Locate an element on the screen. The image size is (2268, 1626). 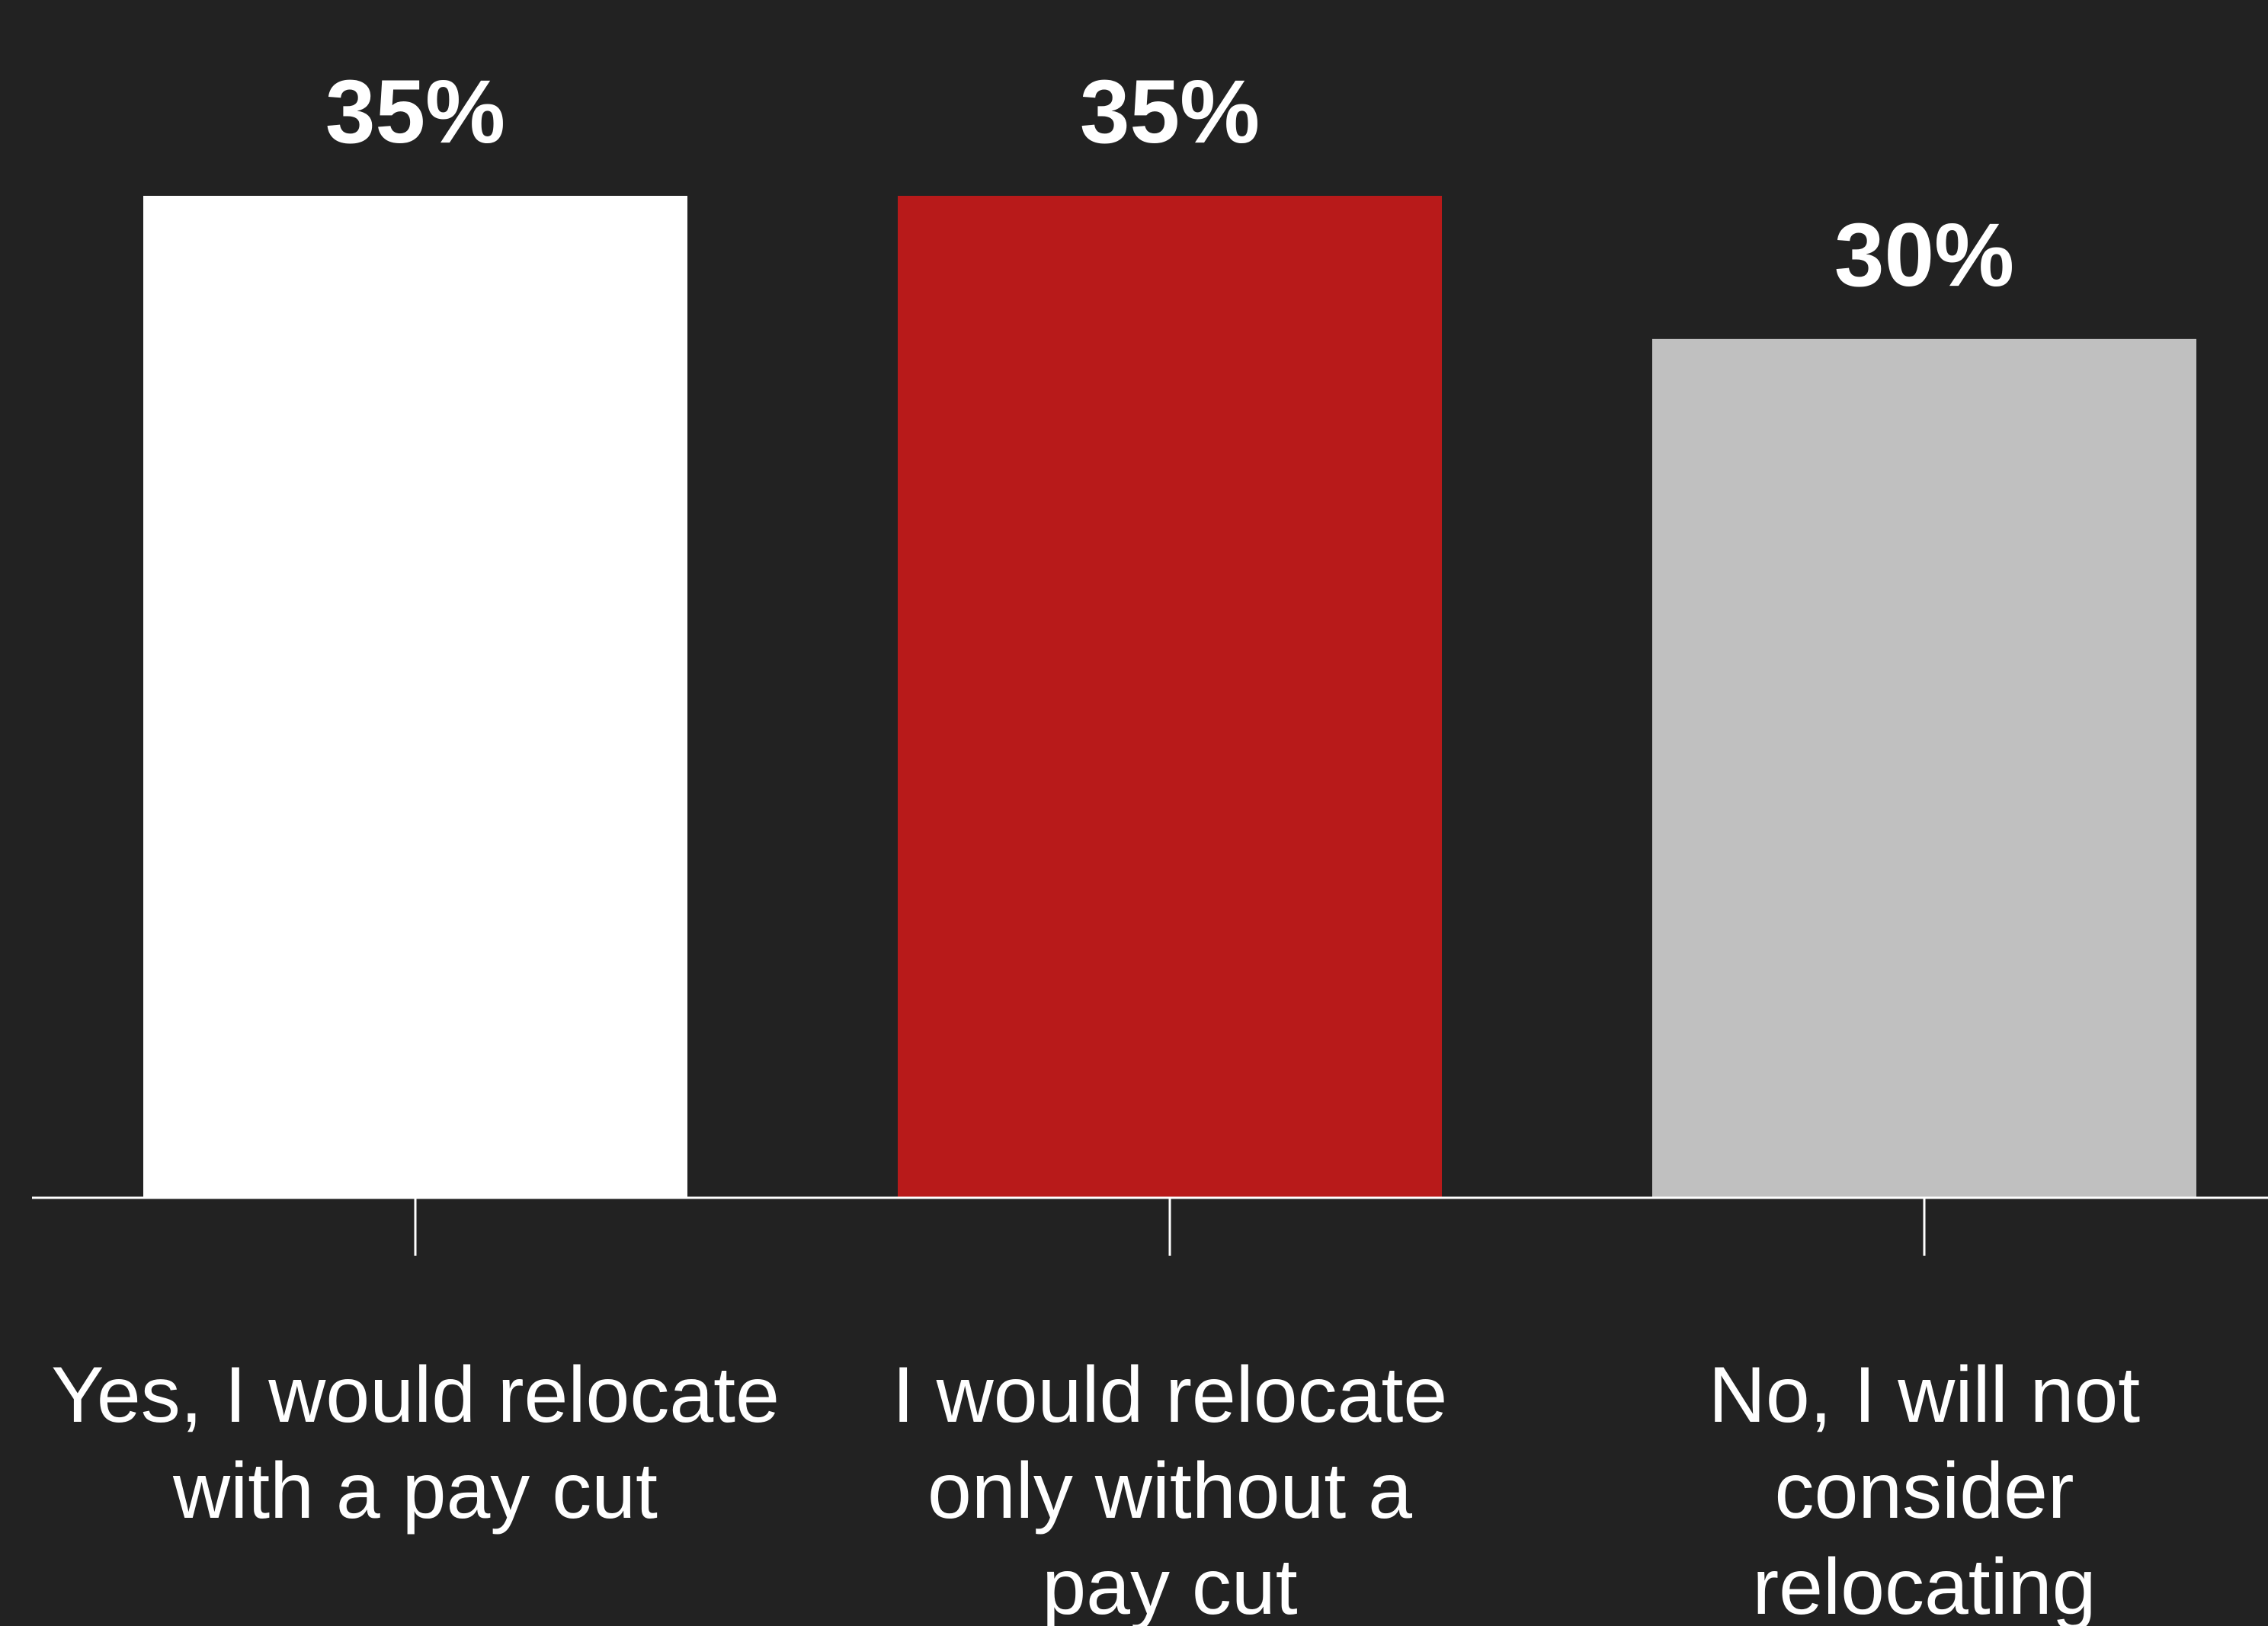
data-label-1: 35% is located at coordinates (415, 112).